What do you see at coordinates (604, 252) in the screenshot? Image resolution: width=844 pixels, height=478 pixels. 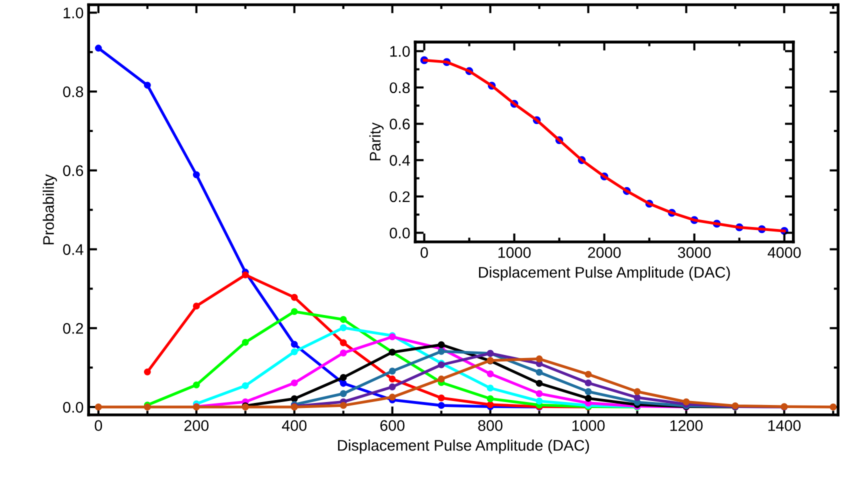 I see `x-tick-label: 2000` at bounding box center [604, 252].